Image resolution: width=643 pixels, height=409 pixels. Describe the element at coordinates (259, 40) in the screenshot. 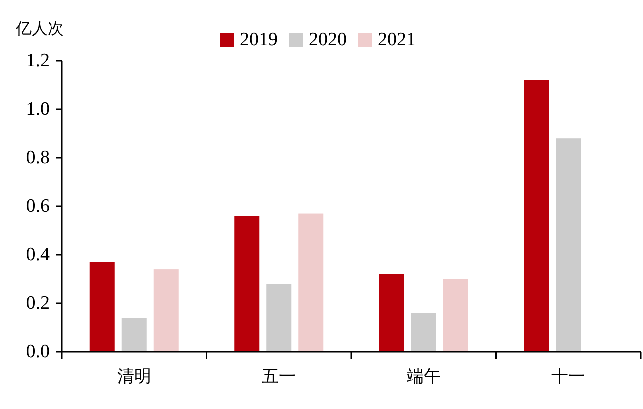

I see `legend-label: 2019` at that location.